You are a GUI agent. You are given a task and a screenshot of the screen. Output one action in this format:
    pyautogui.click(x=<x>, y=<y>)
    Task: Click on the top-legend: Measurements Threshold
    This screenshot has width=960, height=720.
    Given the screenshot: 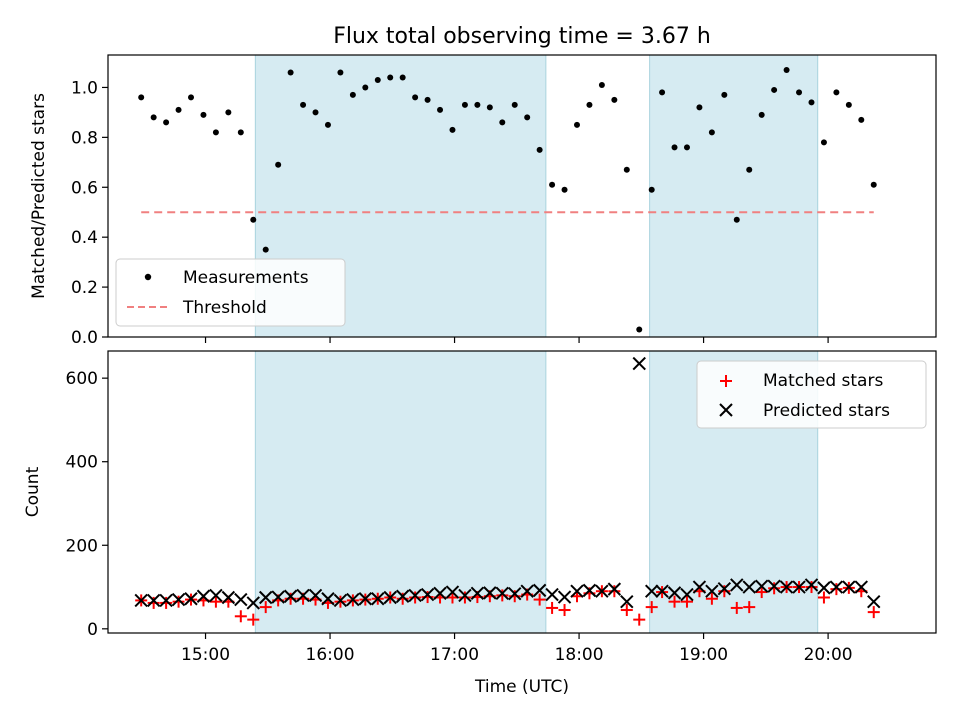 What is the action you would take?
    pyautogui.click(x=230, y=292)
    